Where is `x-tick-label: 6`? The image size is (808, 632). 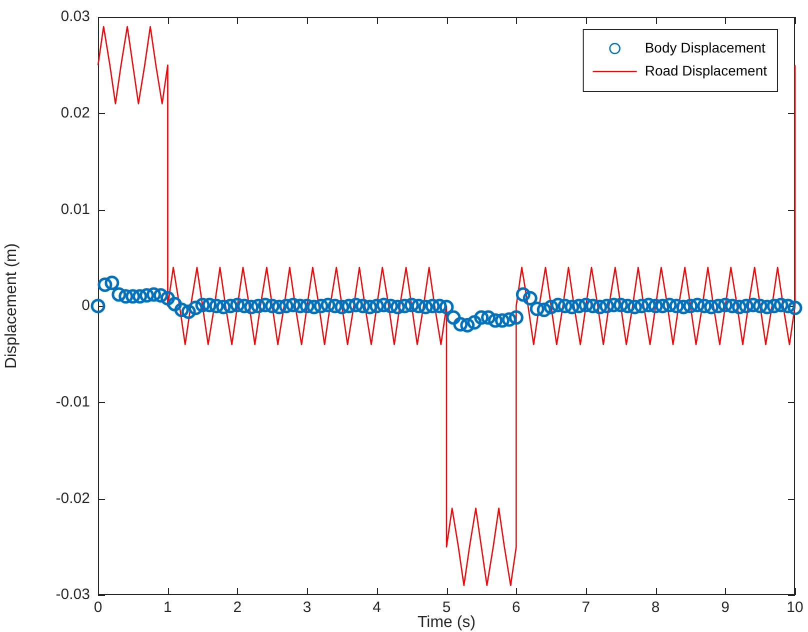
x-tick-label: 6 is located at coordinates (516, 607).